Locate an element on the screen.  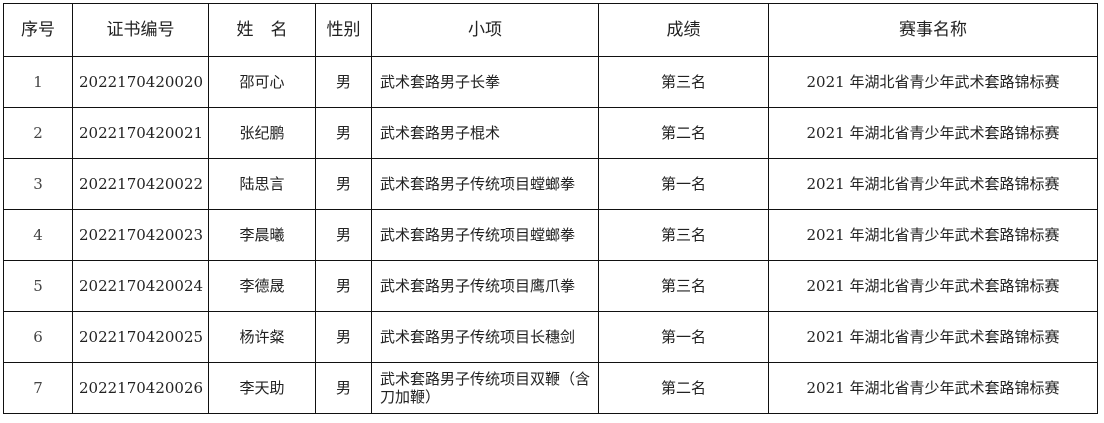
cell-col-index: 5 is located at coordinates (38, 286).